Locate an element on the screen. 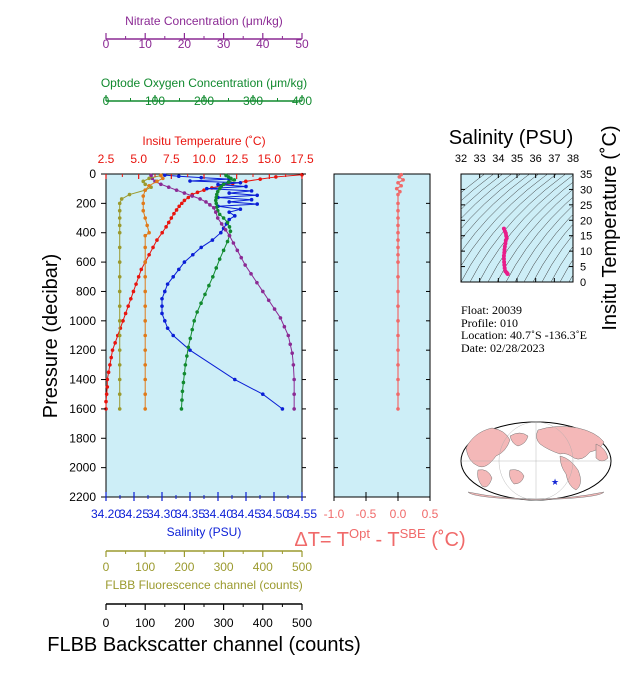  pressure-tick-label: 800 is located at coordinates (86, 291).